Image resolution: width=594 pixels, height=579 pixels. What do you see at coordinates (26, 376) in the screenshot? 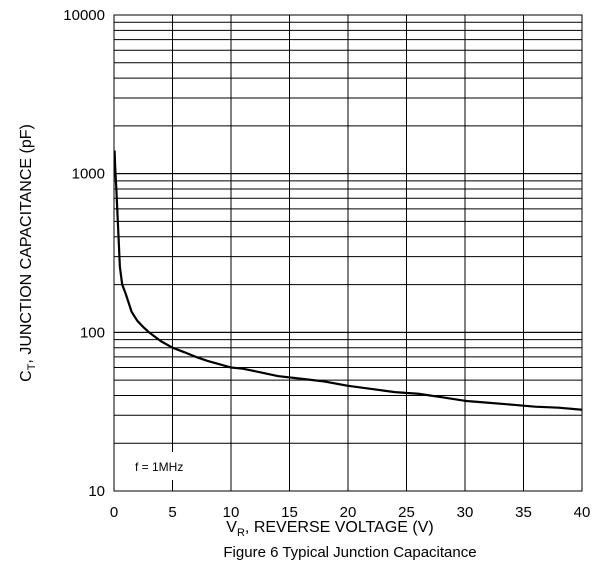
I see `y-axis-label-prefix: C` at bounding box center [26, 376].